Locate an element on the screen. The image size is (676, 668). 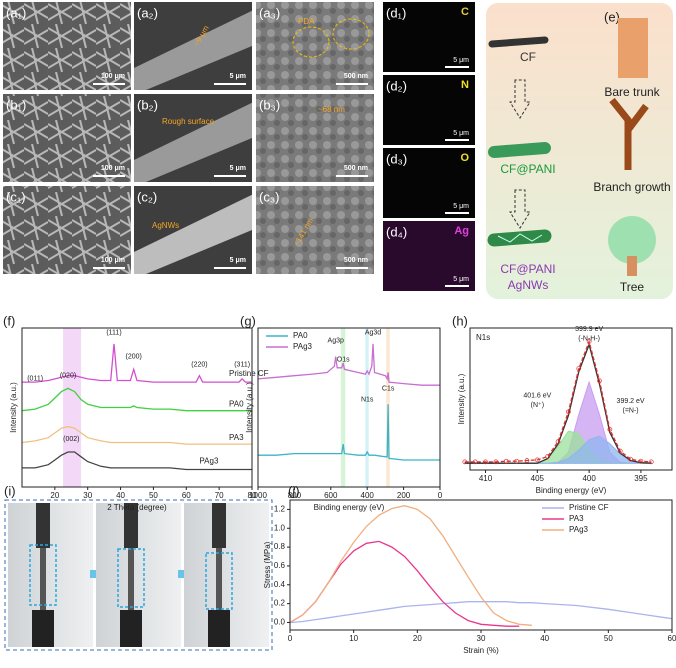
panel-label: (h) is located at coordinates (460, 320).